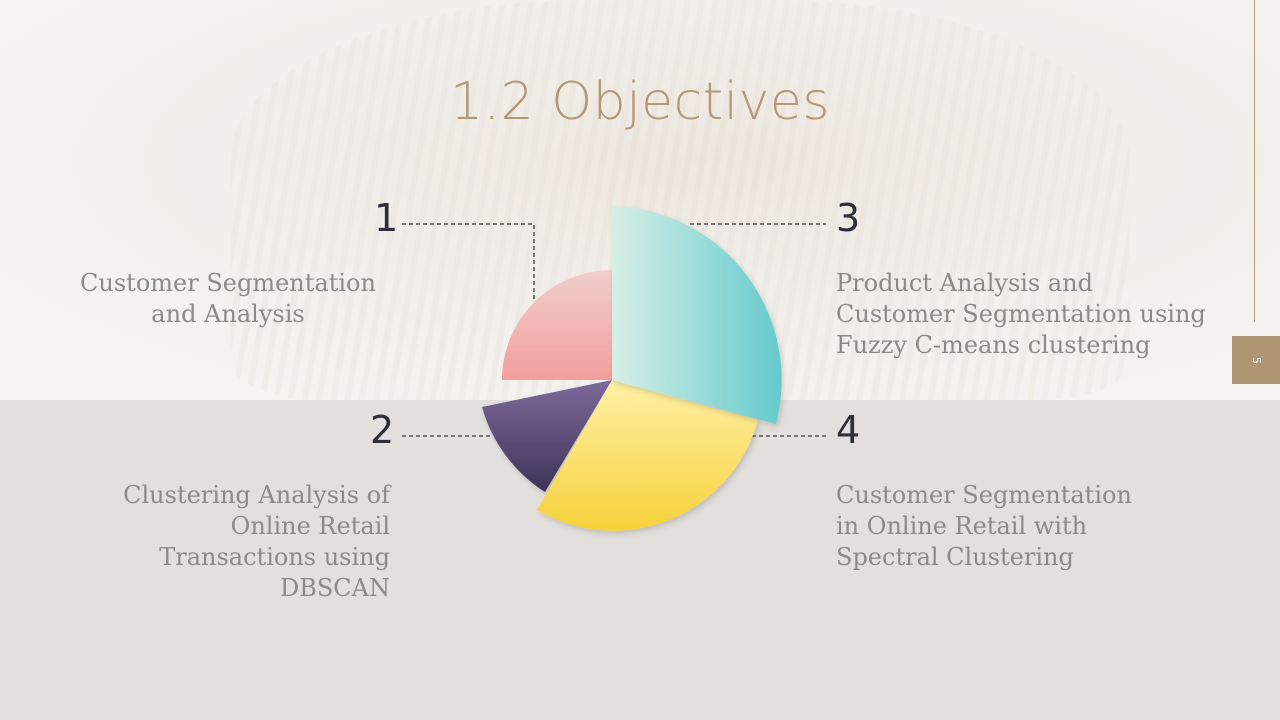  What do you see at coordinates (848, 430) in the screenshot?
I see `objective-4-number: 4` at bounding box center [848, 430].